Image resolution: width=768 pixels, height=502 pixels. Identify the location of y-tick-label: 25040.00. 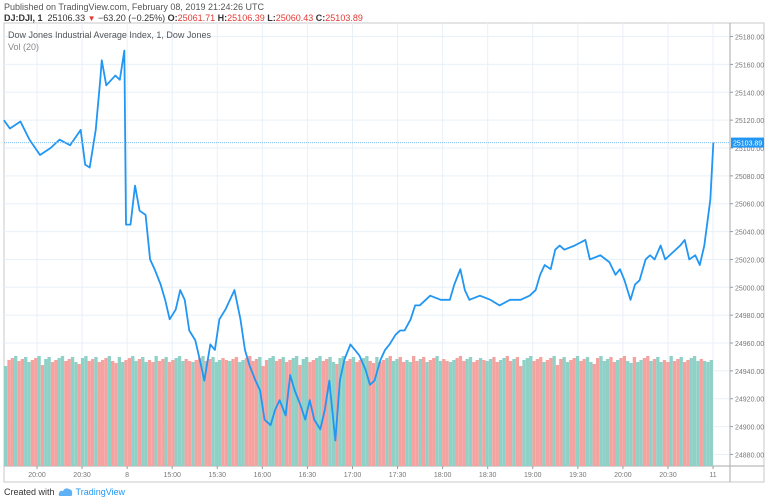
(749, 233).